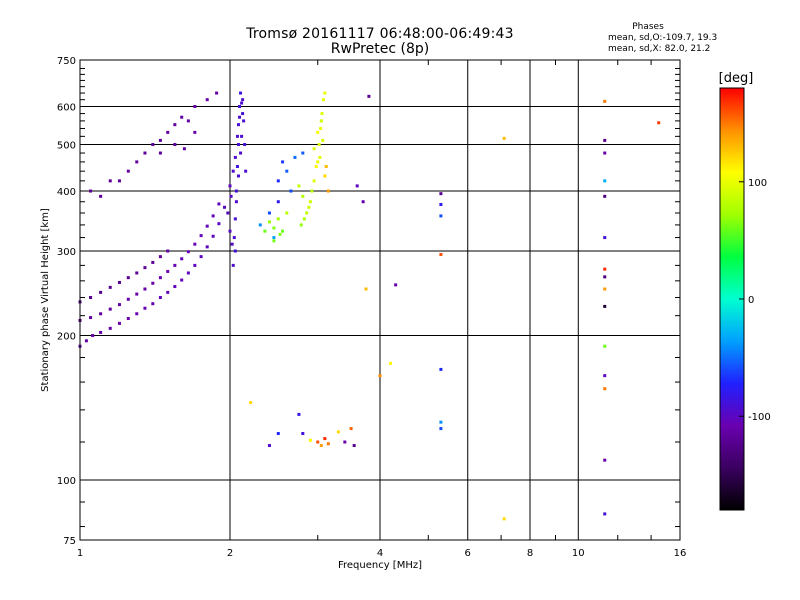 This screenshot has width=800, height=600. Describe the element at coordinates (751, 300) in the screenshot. I see `colorbar-tick-label: 0` at that location.